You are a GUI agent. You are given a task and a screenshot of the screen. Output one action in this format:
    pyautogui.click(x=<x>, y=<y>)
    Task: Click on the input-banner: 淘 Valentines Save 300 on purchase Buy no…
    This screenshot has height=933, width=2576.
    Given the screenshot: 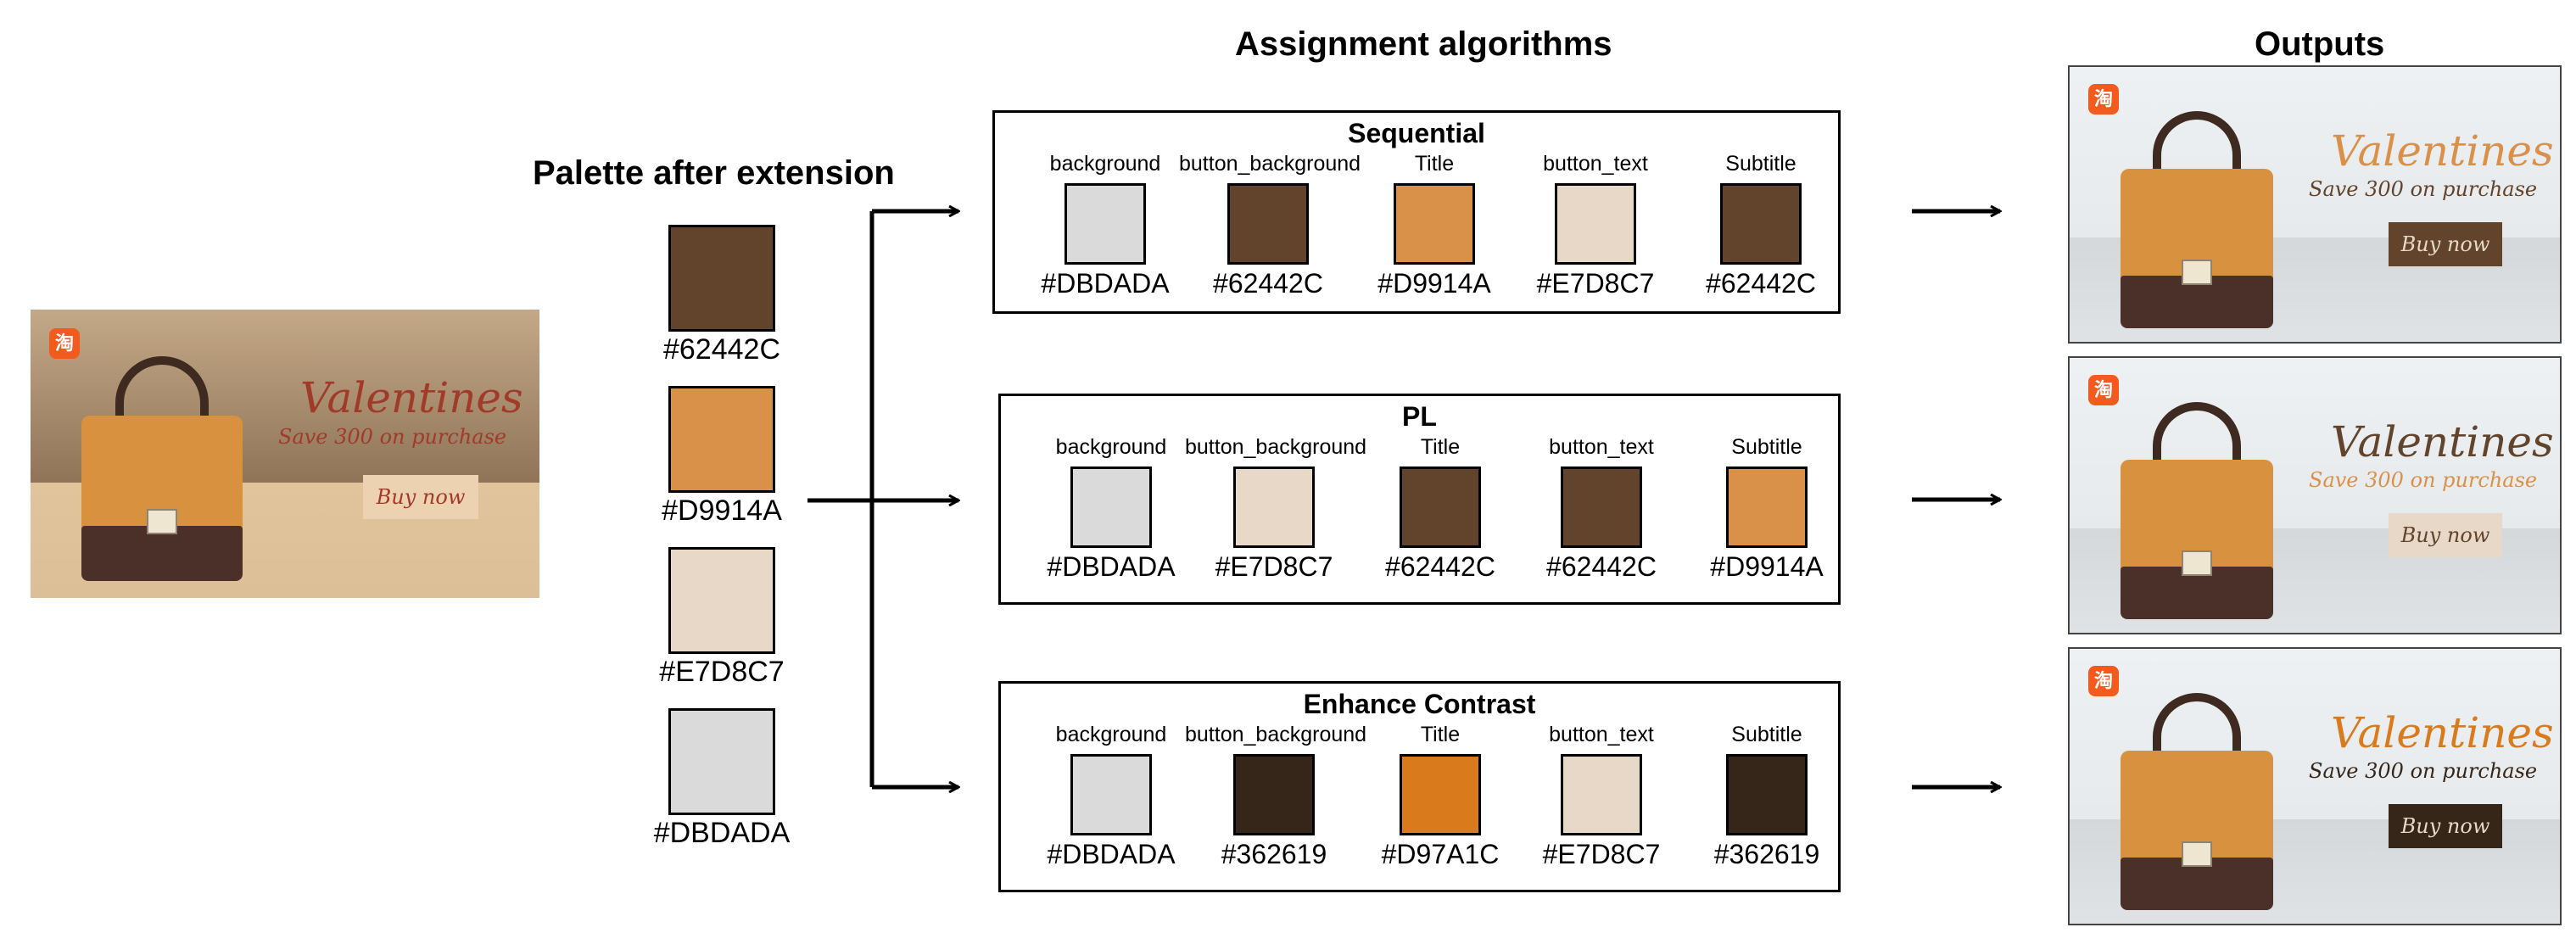 What is the action you would take?
    pyautogui.click(x=285, y=454)
    